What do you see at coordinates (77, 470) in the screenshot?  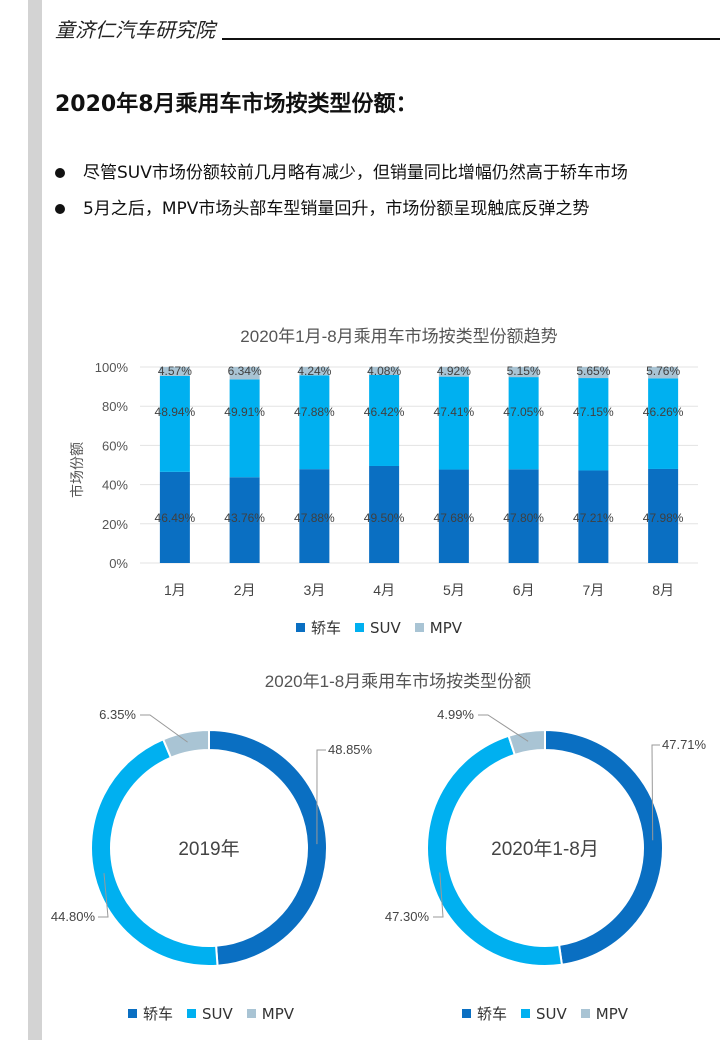 I see `bar-chart-ylabel: 市场份额` at bounding box center [77, 470].